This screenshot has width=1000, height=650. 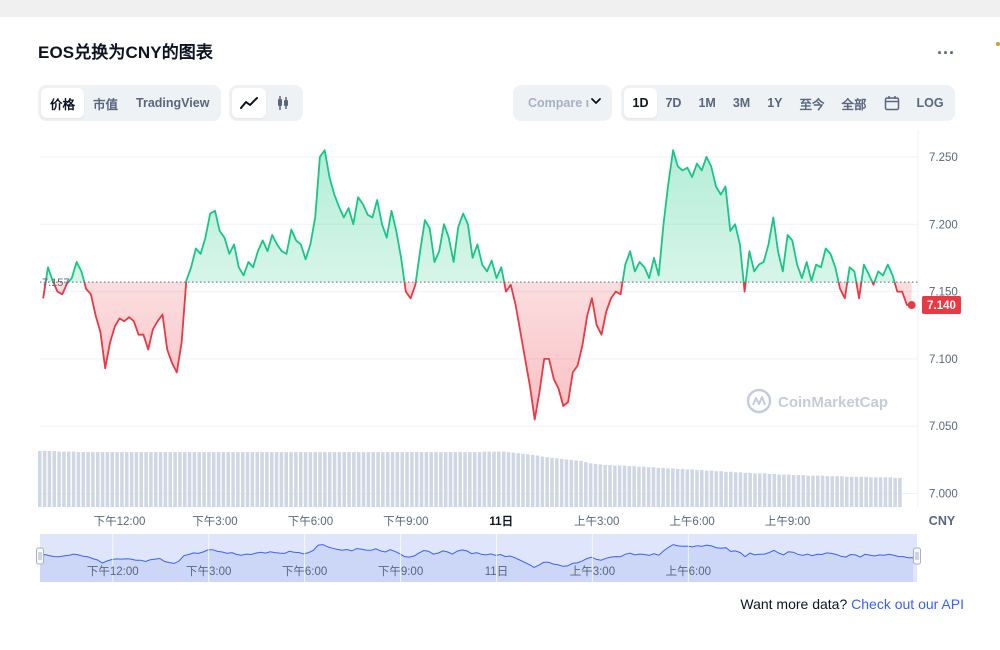 What do you see at coordinates (907, 604) in the screenshot?
I see `api-link: Check out our API` at bounding box center [907, 604].